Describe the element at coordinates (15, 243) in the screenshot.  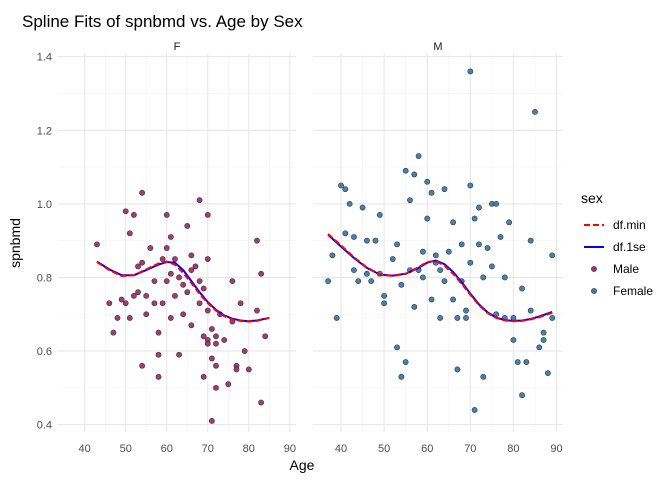
I see `y-axis-label: spnbmd` at that location.